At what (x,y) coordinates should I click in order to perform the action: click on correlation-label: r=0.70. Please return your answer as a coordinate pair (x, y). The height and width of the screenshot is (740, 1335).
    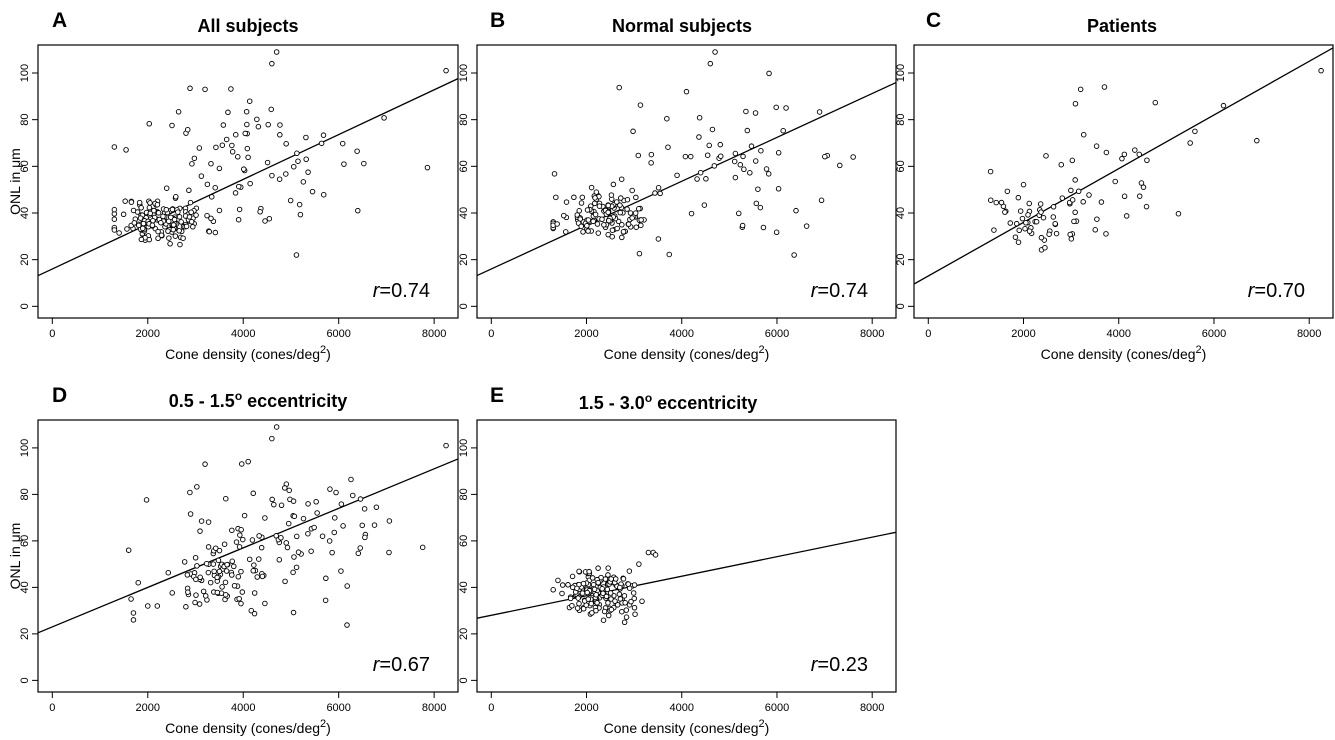
    Looking at the image, I should click on (1276, 291).